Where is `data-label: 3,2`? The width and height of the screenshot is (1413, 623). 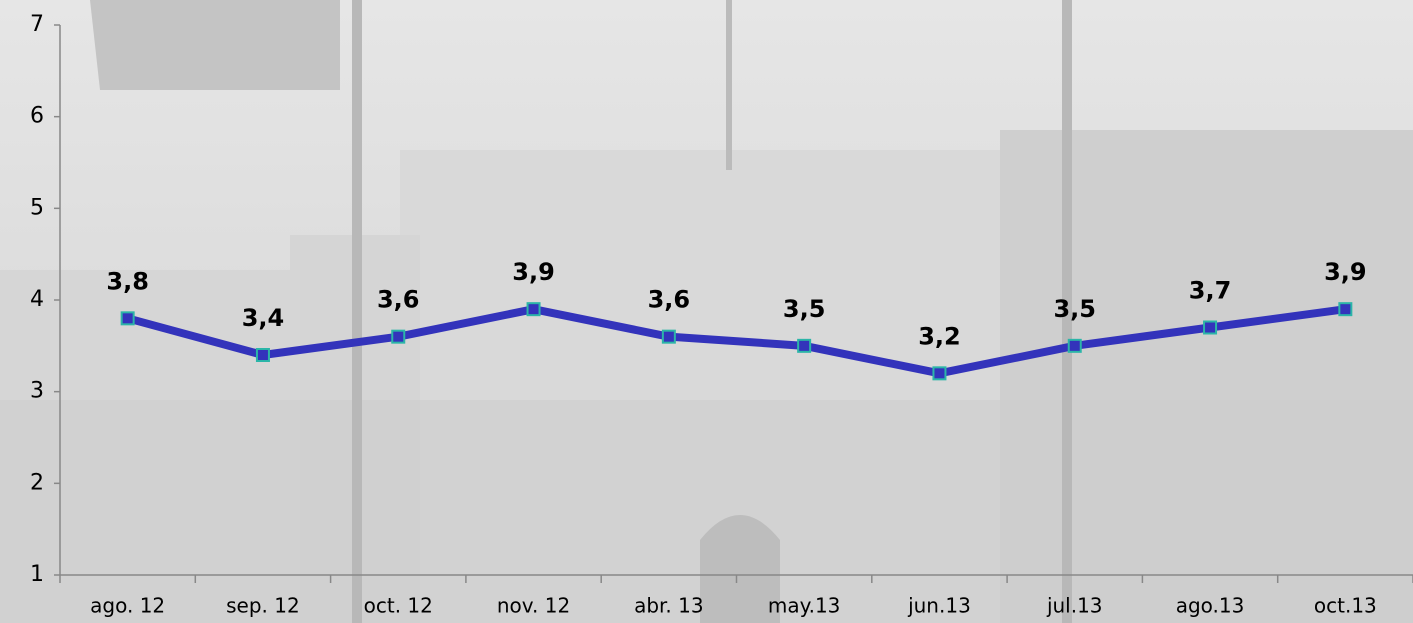
data-label: 3,2 is located at coordinates (939, 336).